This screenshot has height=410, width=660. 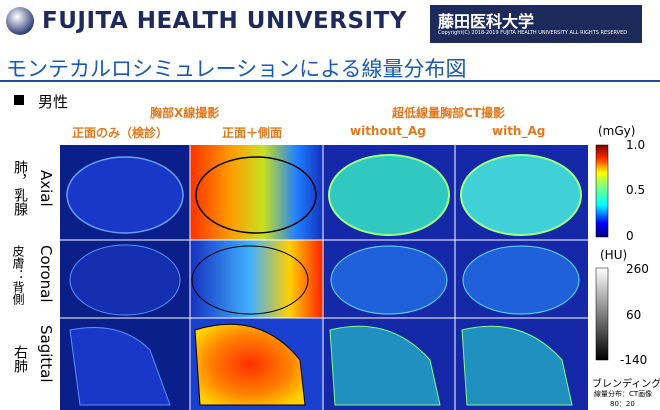 What do you see at coordinates (46, 188) in the screenshot?
I see `row-plane: Axial` at bounding box center [46, 188].